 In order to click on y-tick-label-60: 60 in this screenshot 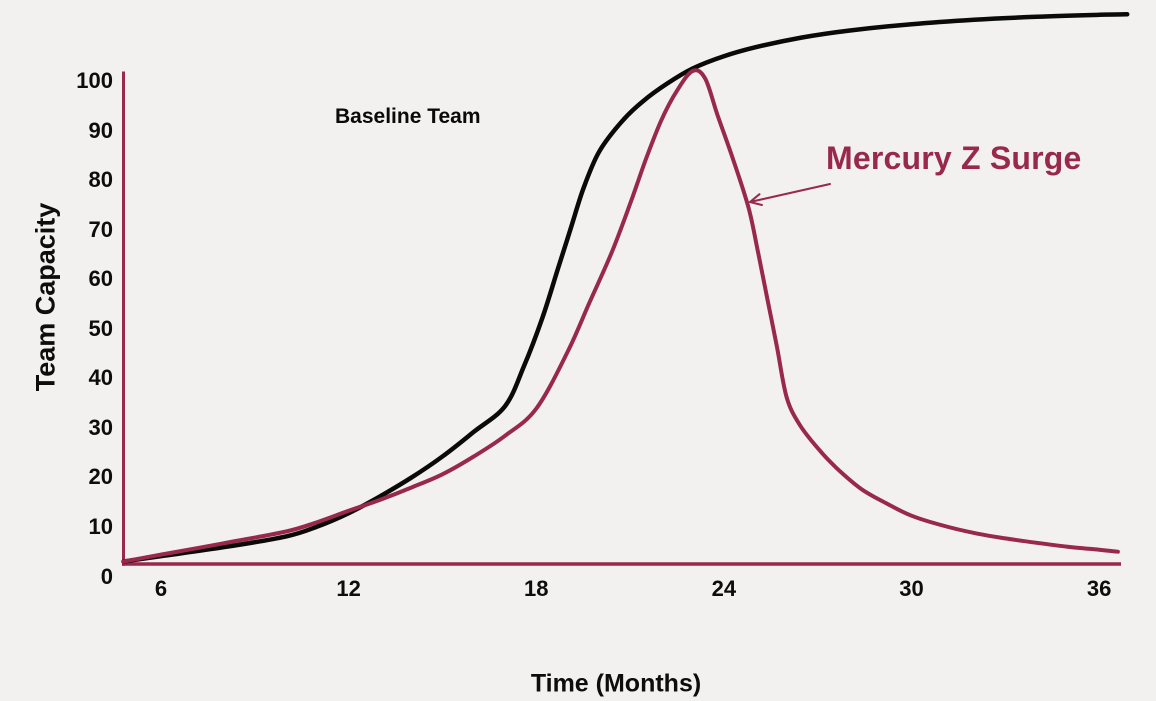, I will do `click(100, 279)`.